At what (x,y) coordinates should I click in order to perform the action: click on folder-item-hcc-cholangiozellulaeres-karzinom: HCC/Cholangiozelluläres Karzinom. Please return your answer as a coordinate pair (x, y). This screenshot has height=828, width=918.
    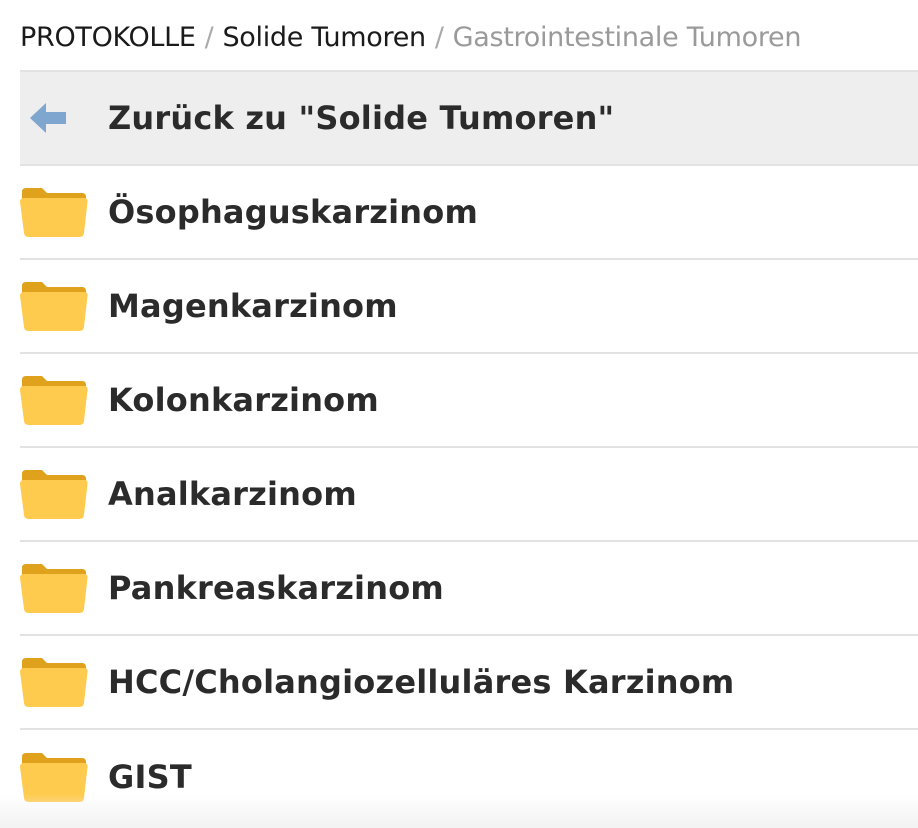
    Looking at the image, I should click on (469, 683).